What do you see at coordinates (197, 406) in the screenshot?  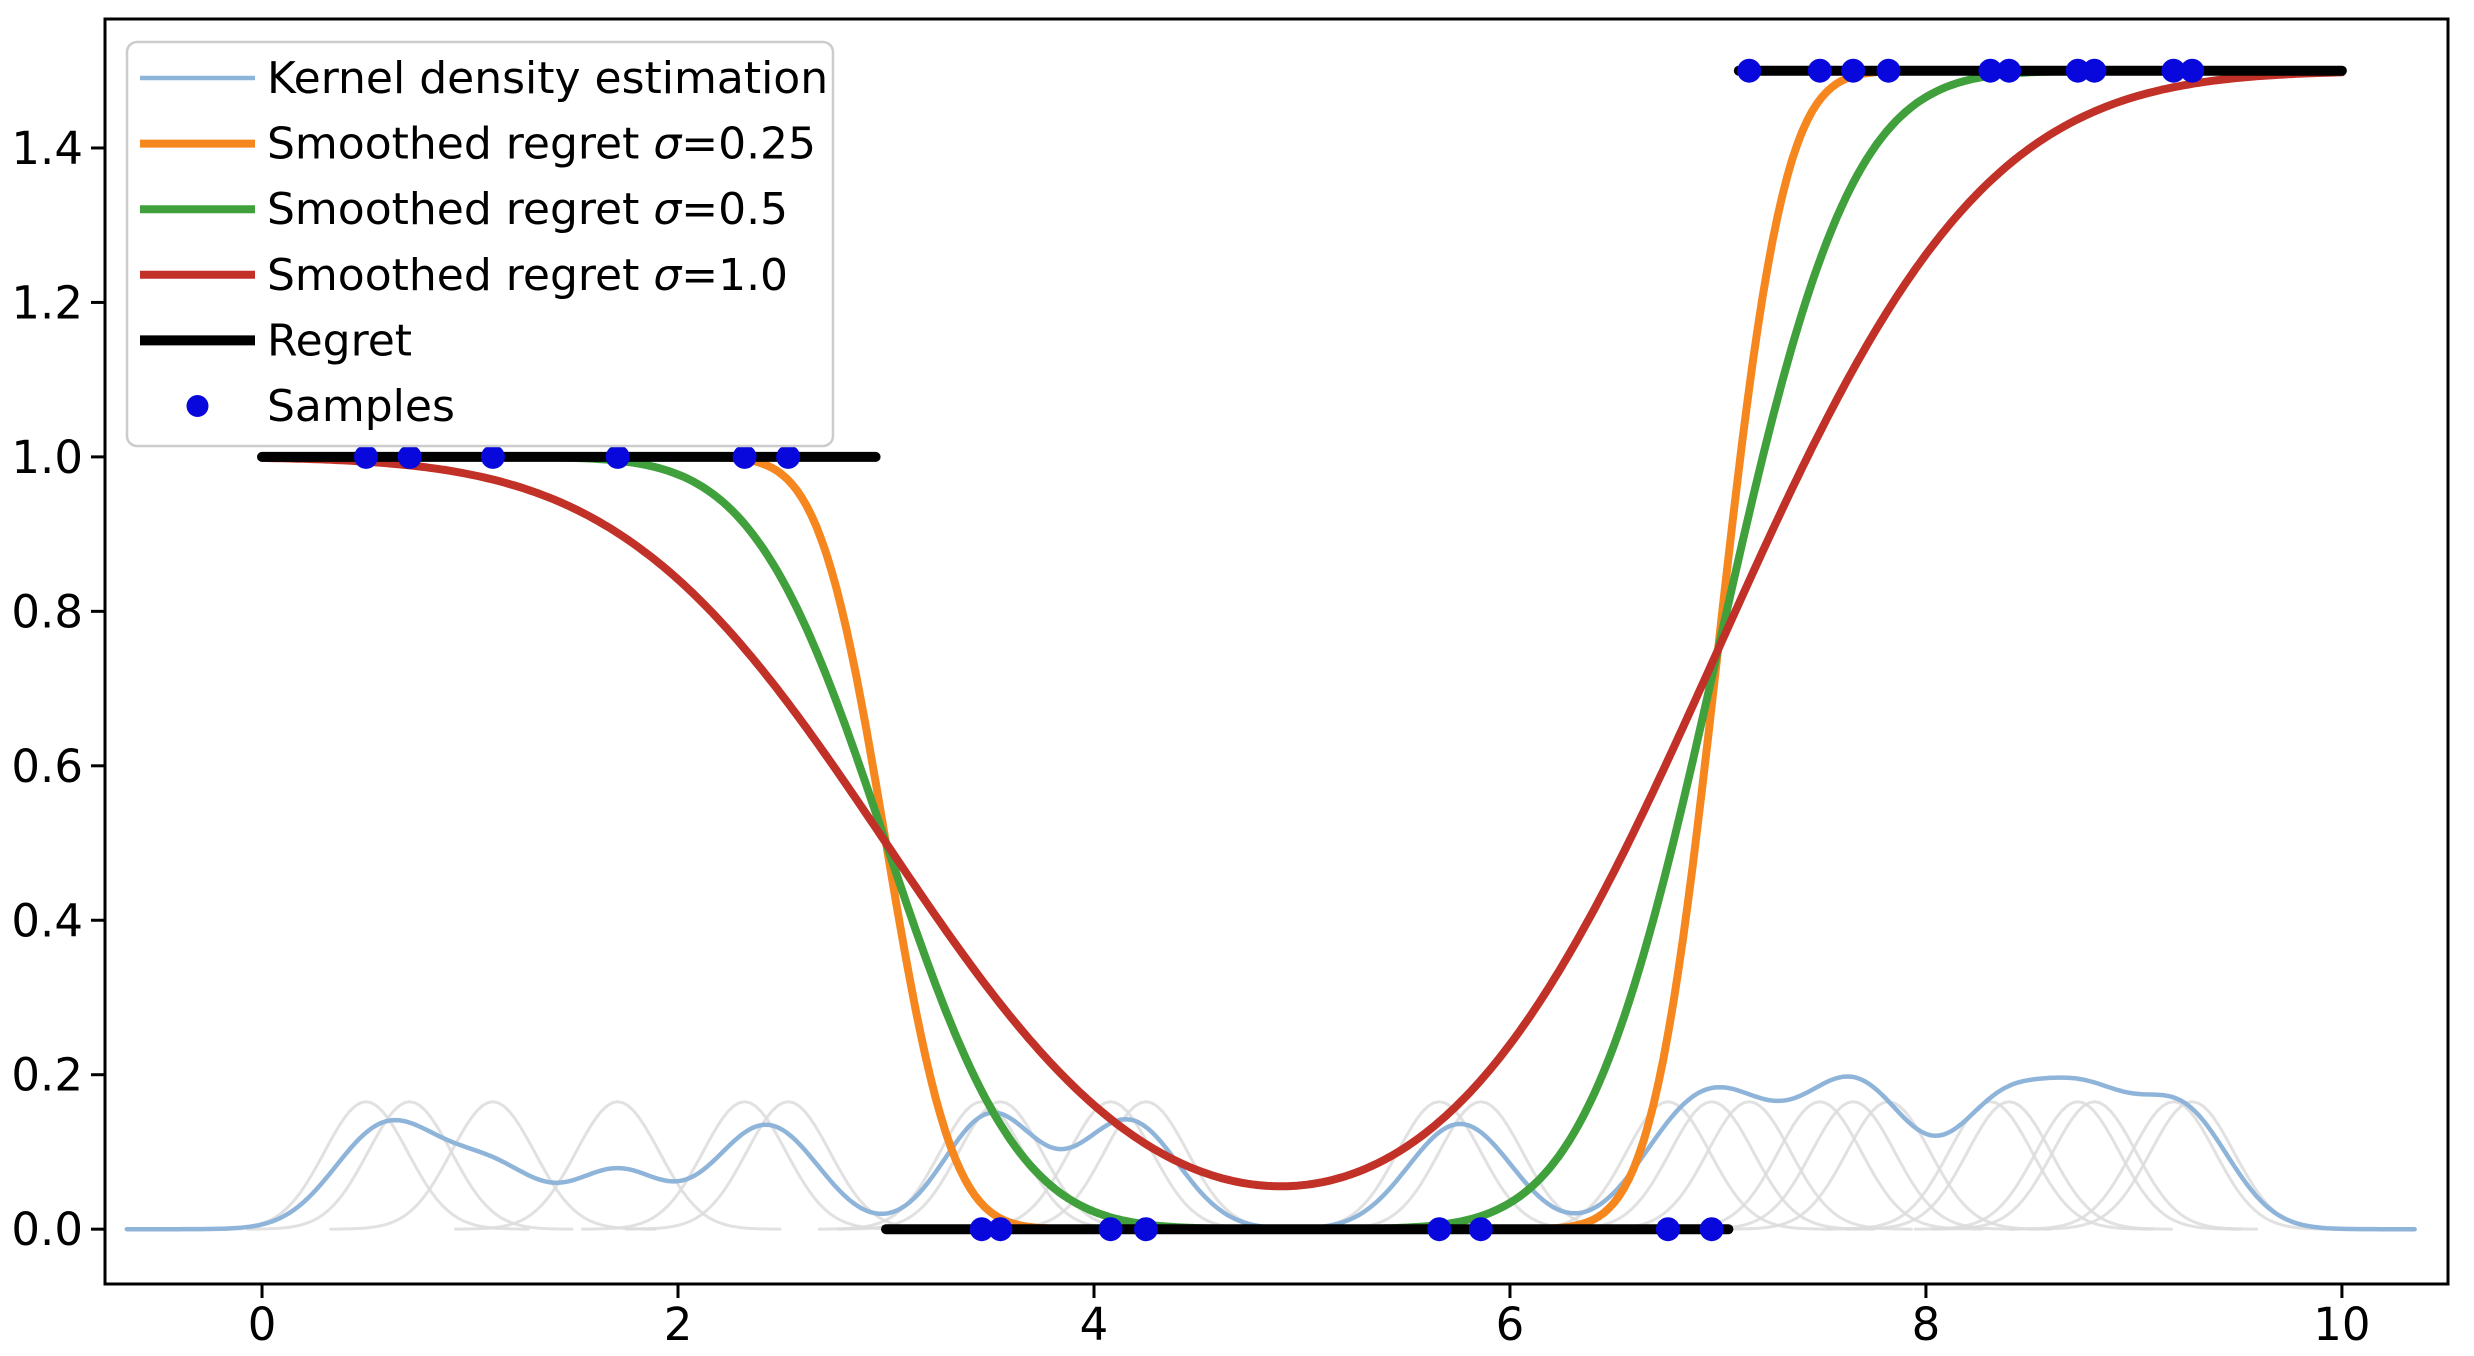 I see `legend-dot-swatch` at bounding box center [197, 406].